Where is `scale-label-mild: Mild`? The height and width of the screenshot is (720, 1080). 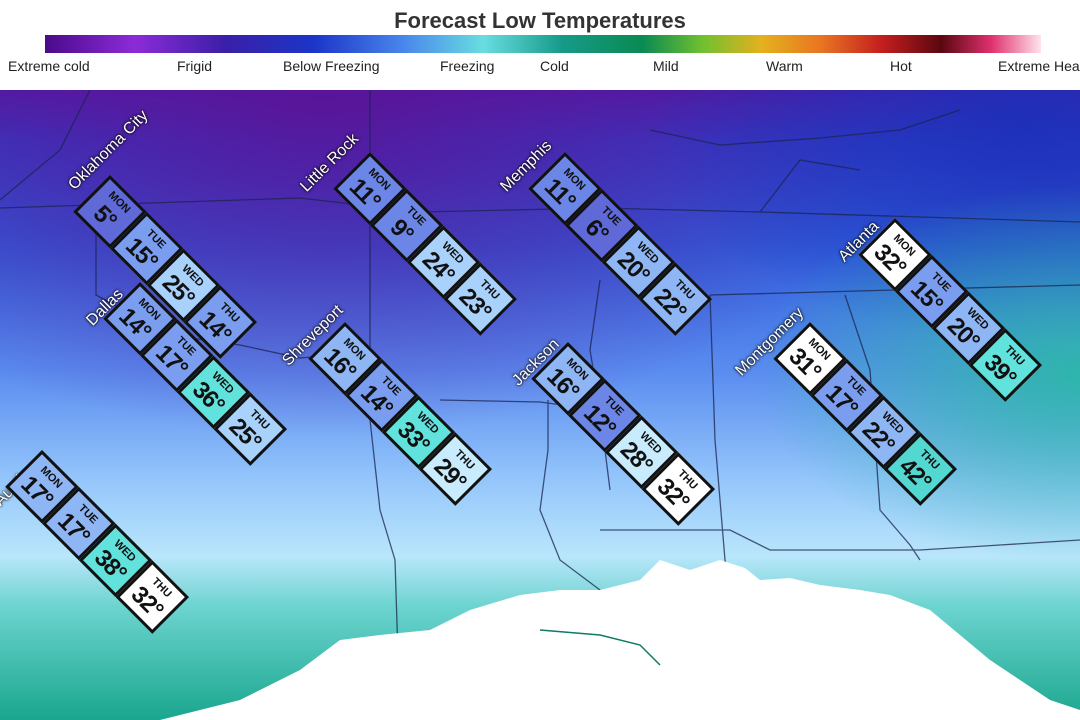
scale-label-mild: Mild is located at coordinates (666, 66).